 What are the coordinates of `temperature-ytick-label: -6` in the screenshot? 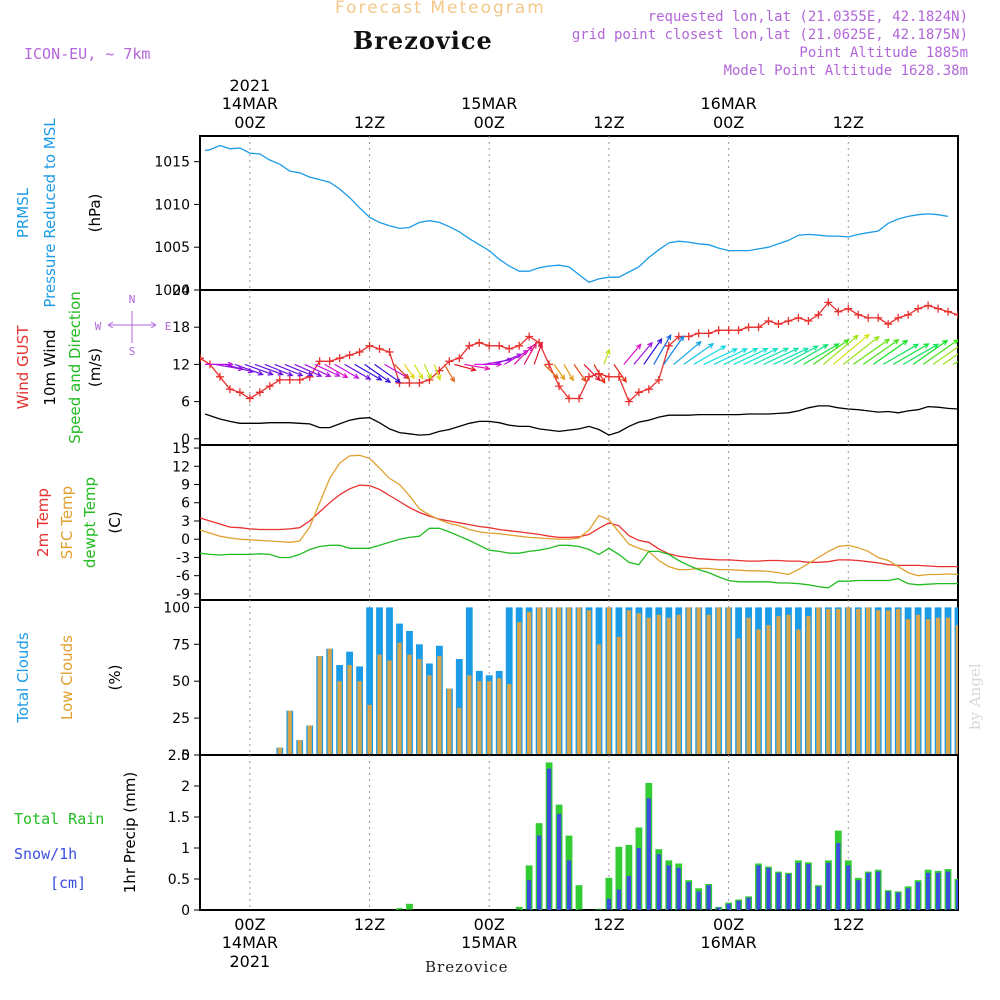 It's located at (183, 577).